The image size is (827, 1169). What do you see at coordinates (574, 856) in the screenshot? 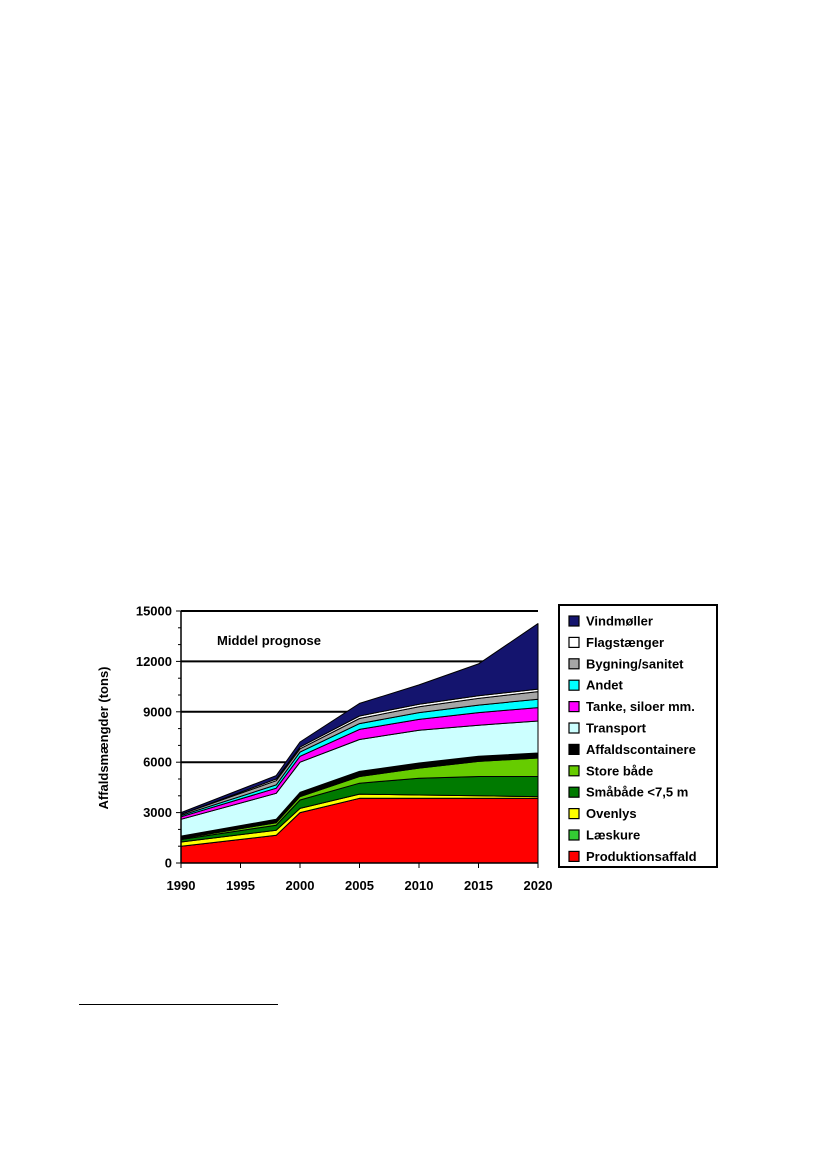
I see `legend-swatch-produktionsaffald` at bounding box center [574, 856].